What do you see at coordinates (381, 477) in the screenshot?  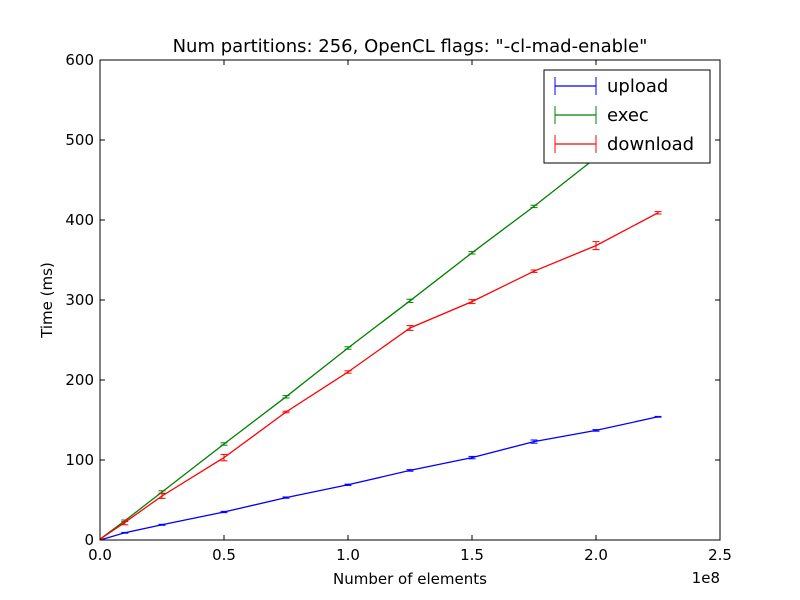 I see `series-upload` at bounding box center [381, 477].